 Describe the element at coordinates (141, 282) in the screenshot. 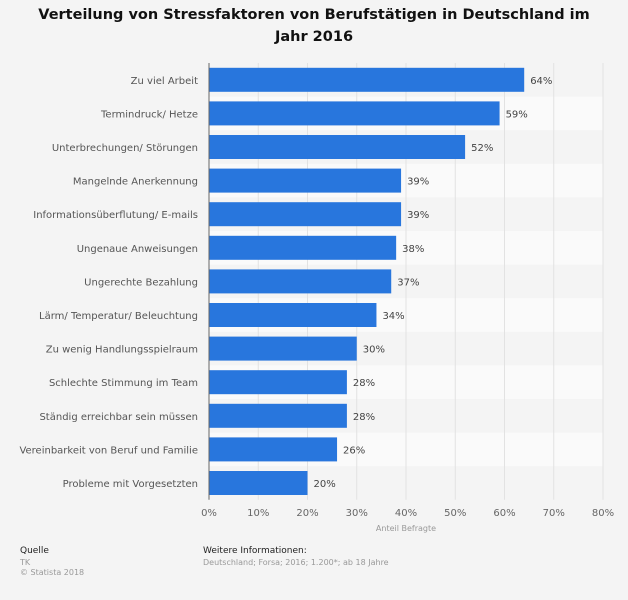

I see `category-label: Ungerechte Bezahlung` at that location.